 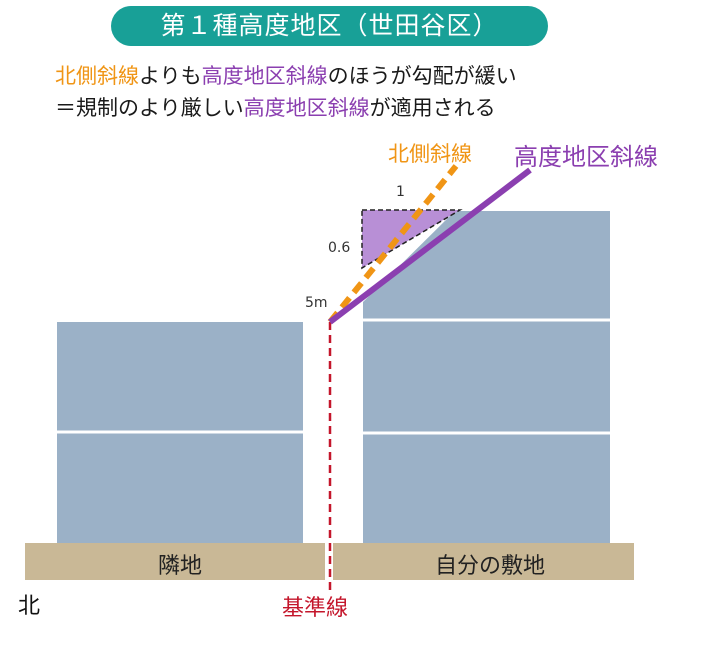 What do you see at coordinates (179, 566) in the screenshot?
I see `neighbor-land-label: 隣地` at bounding box center [179, 566].